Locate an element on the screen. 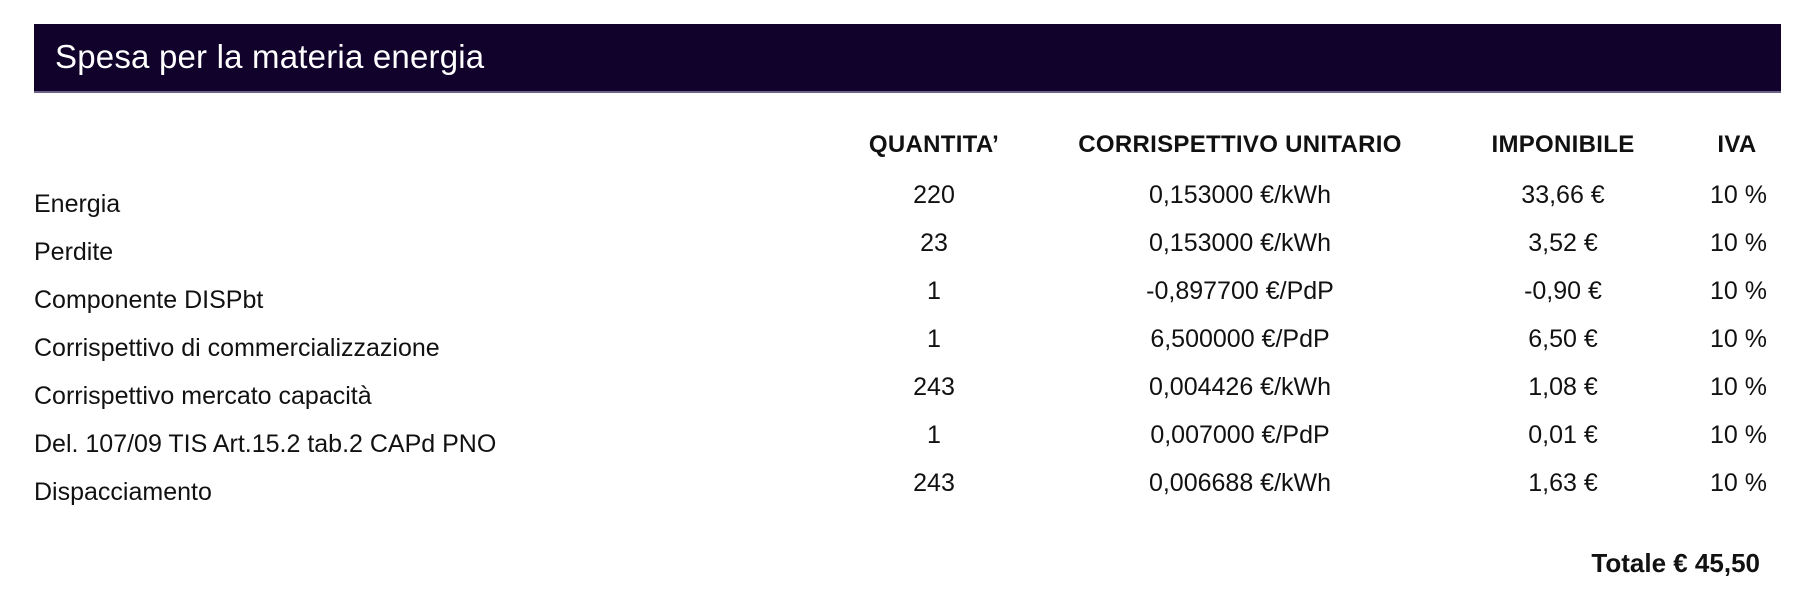 This screenshot has height=614, width=1808. row-label: Dispacciamento is located at coordinates (123, 492).